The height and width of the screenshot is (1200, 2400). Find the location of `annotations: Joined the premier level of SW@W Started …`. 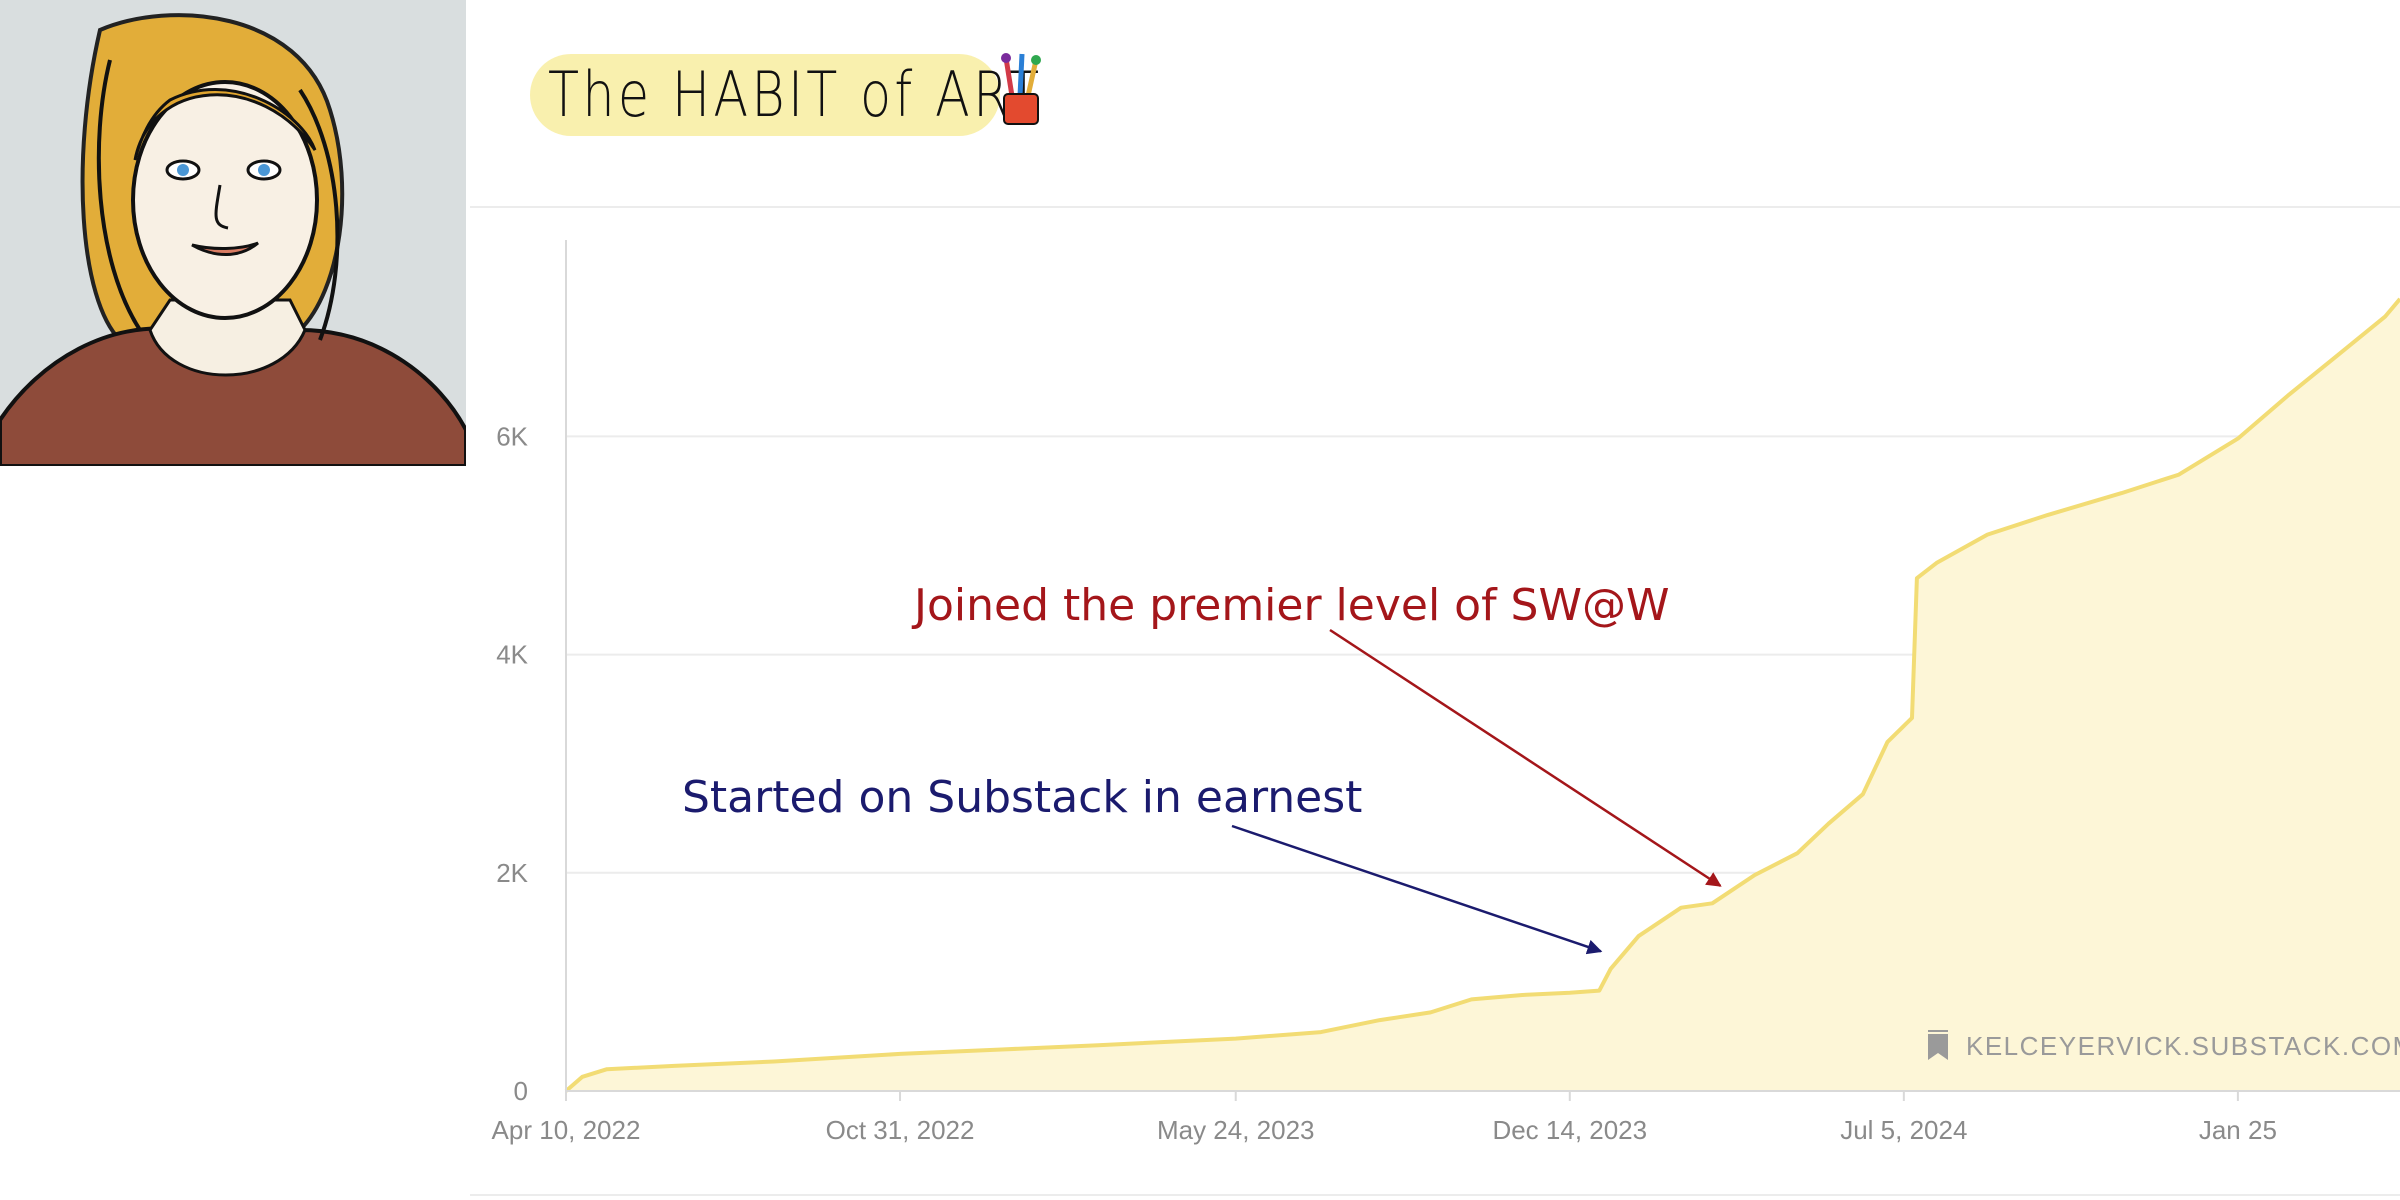

annotations: Joined the premier level of SW@W Started … is located at coordinates (1202, 767).